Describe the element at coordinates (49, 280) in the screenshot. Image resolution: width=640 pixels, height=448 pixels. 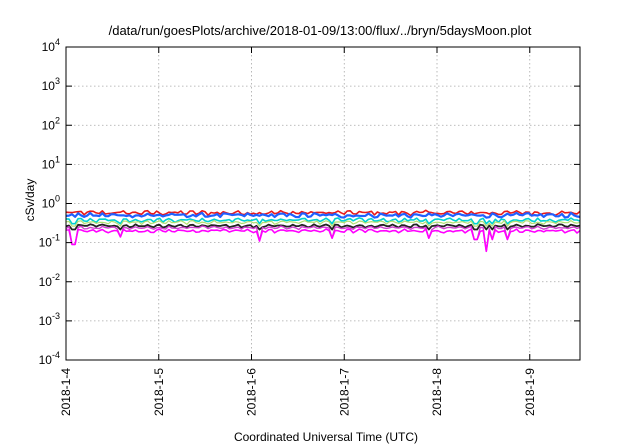
I see `y-tick-label: 10⁻²` at that location.